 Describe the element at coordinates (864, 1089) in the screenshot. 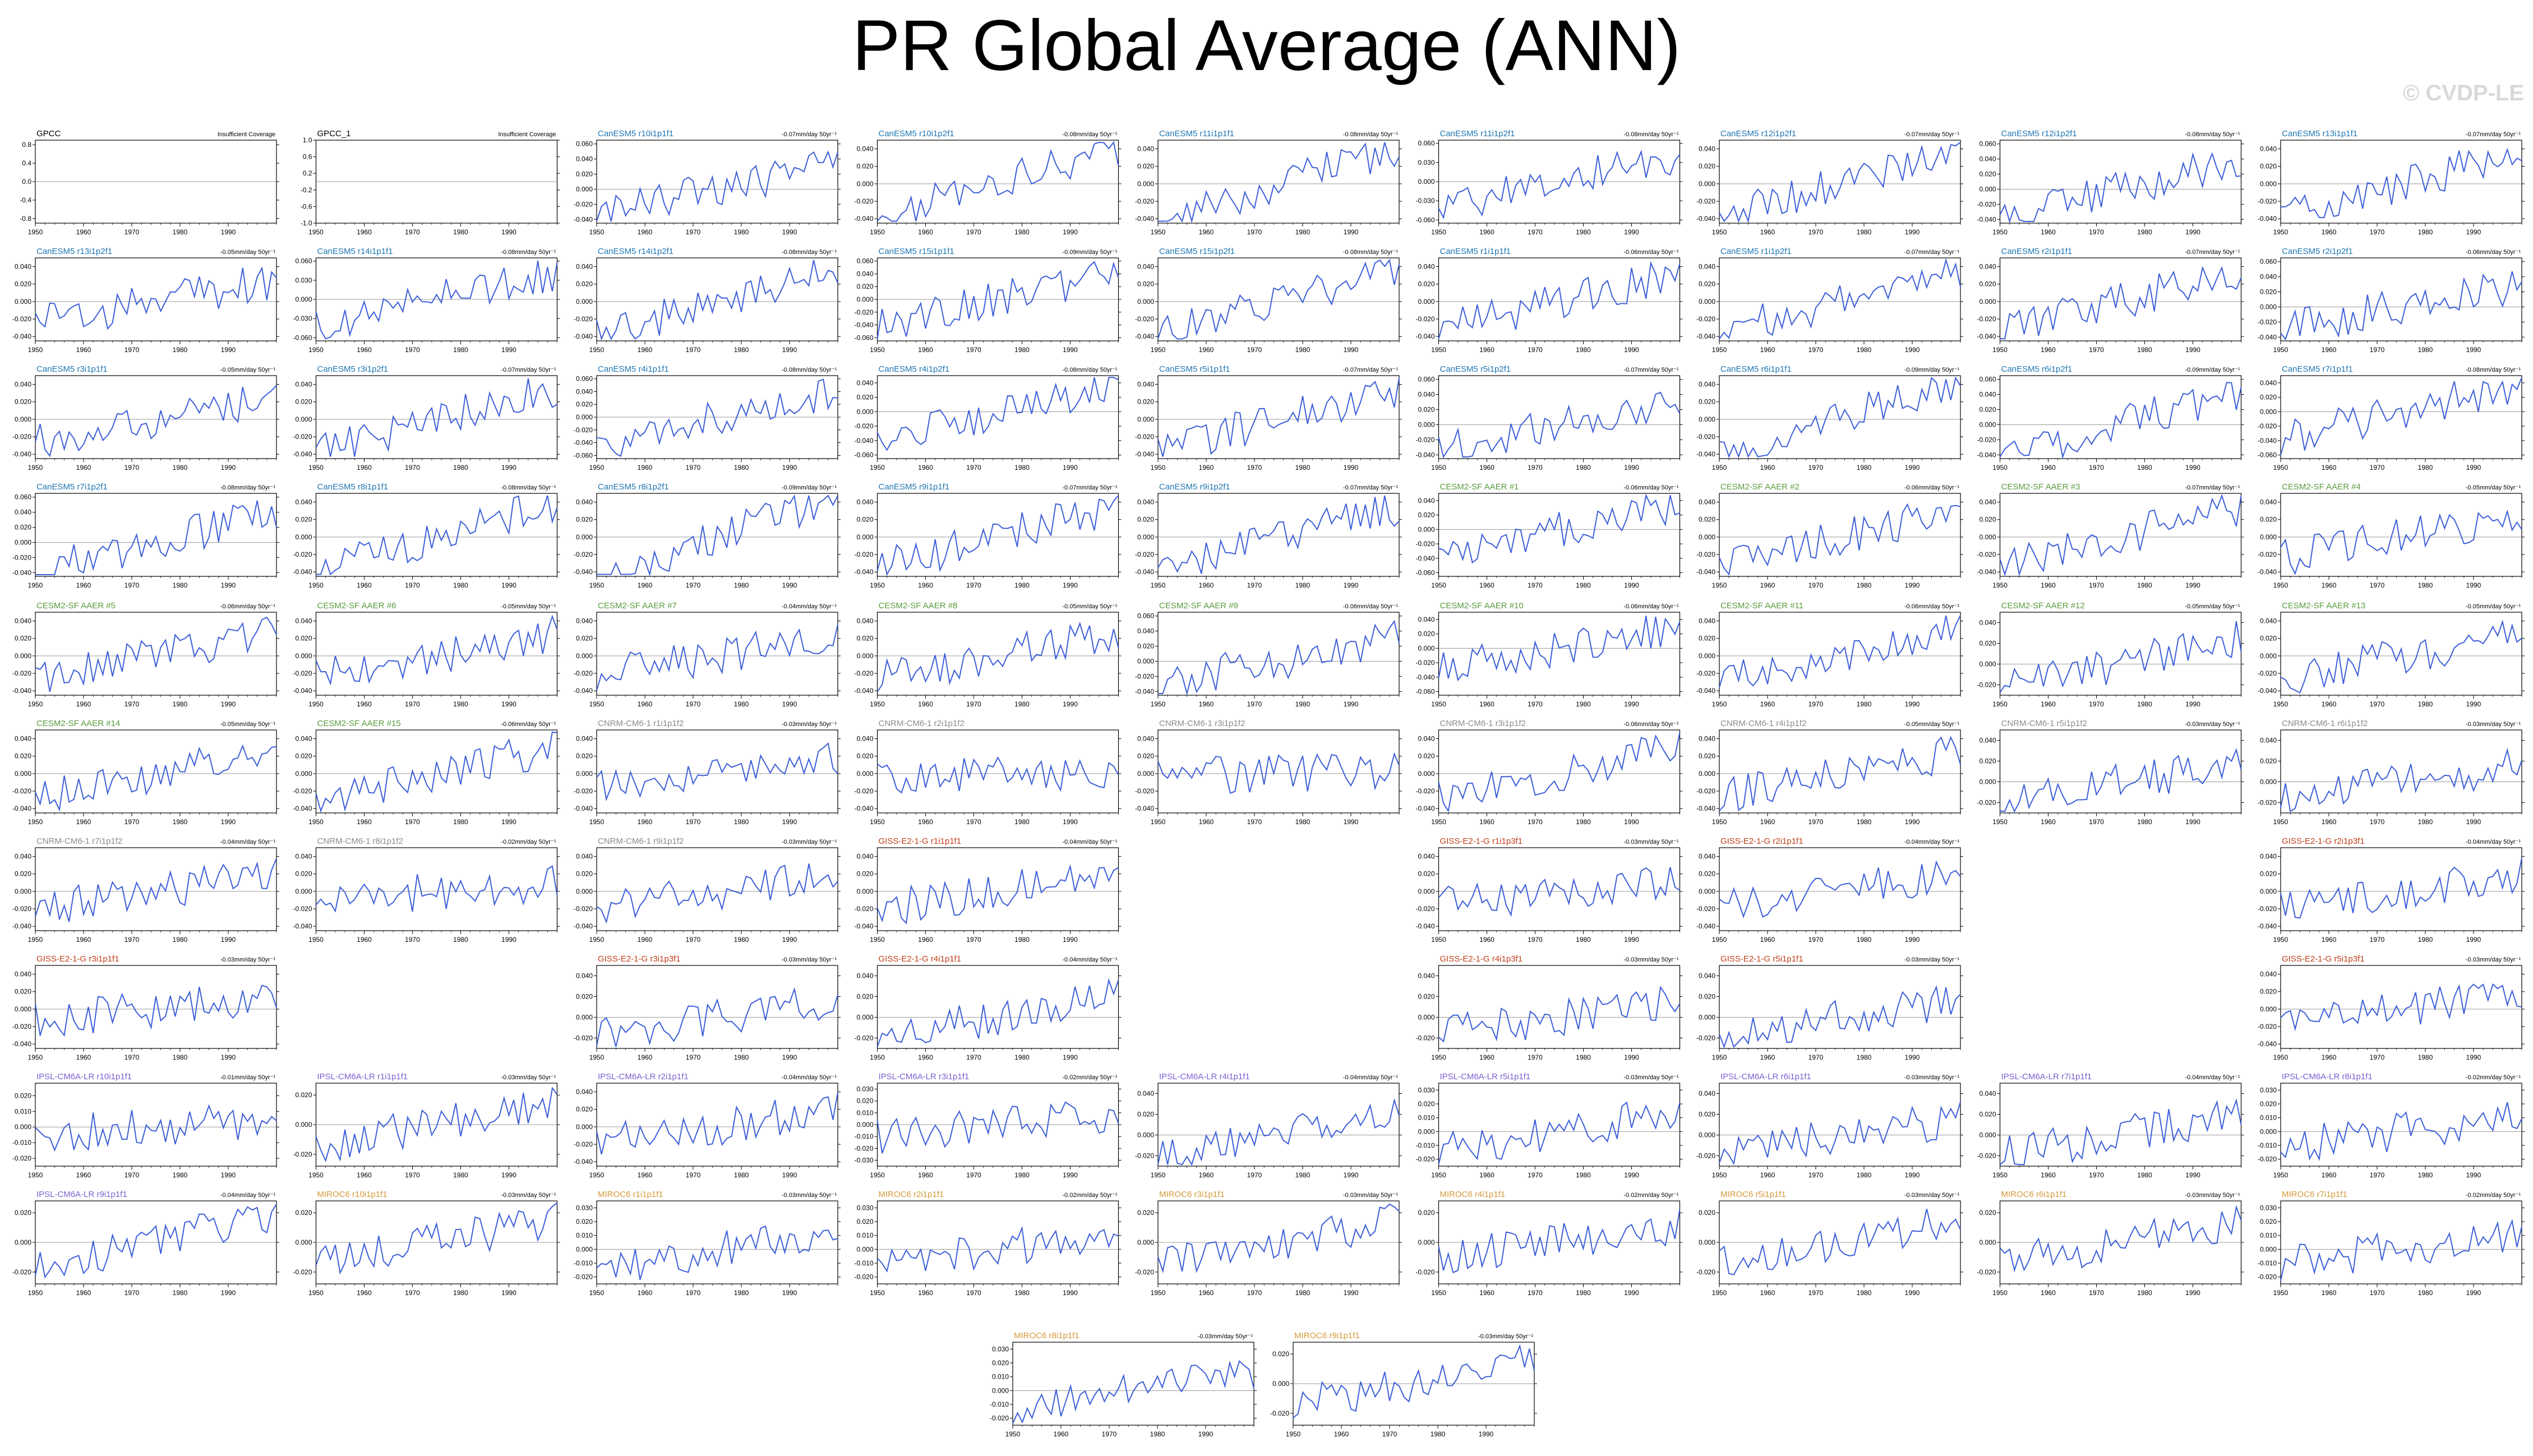

I see `y-tick-label: 0.030` at that location.